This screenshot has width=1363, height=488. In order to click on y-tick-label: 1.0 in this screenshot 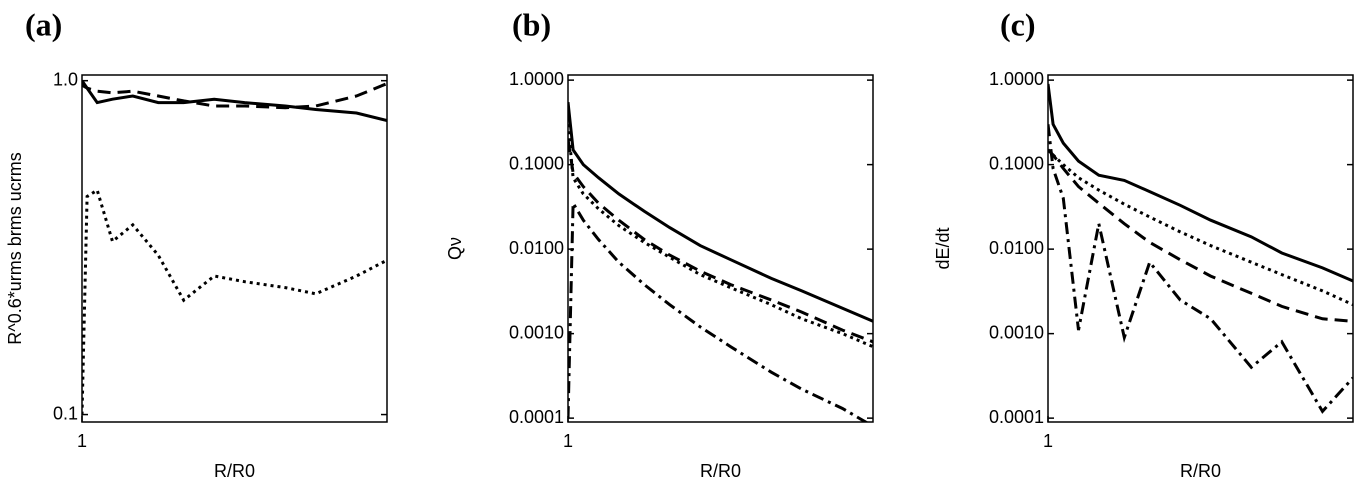, I will do `click(65, 79)`.